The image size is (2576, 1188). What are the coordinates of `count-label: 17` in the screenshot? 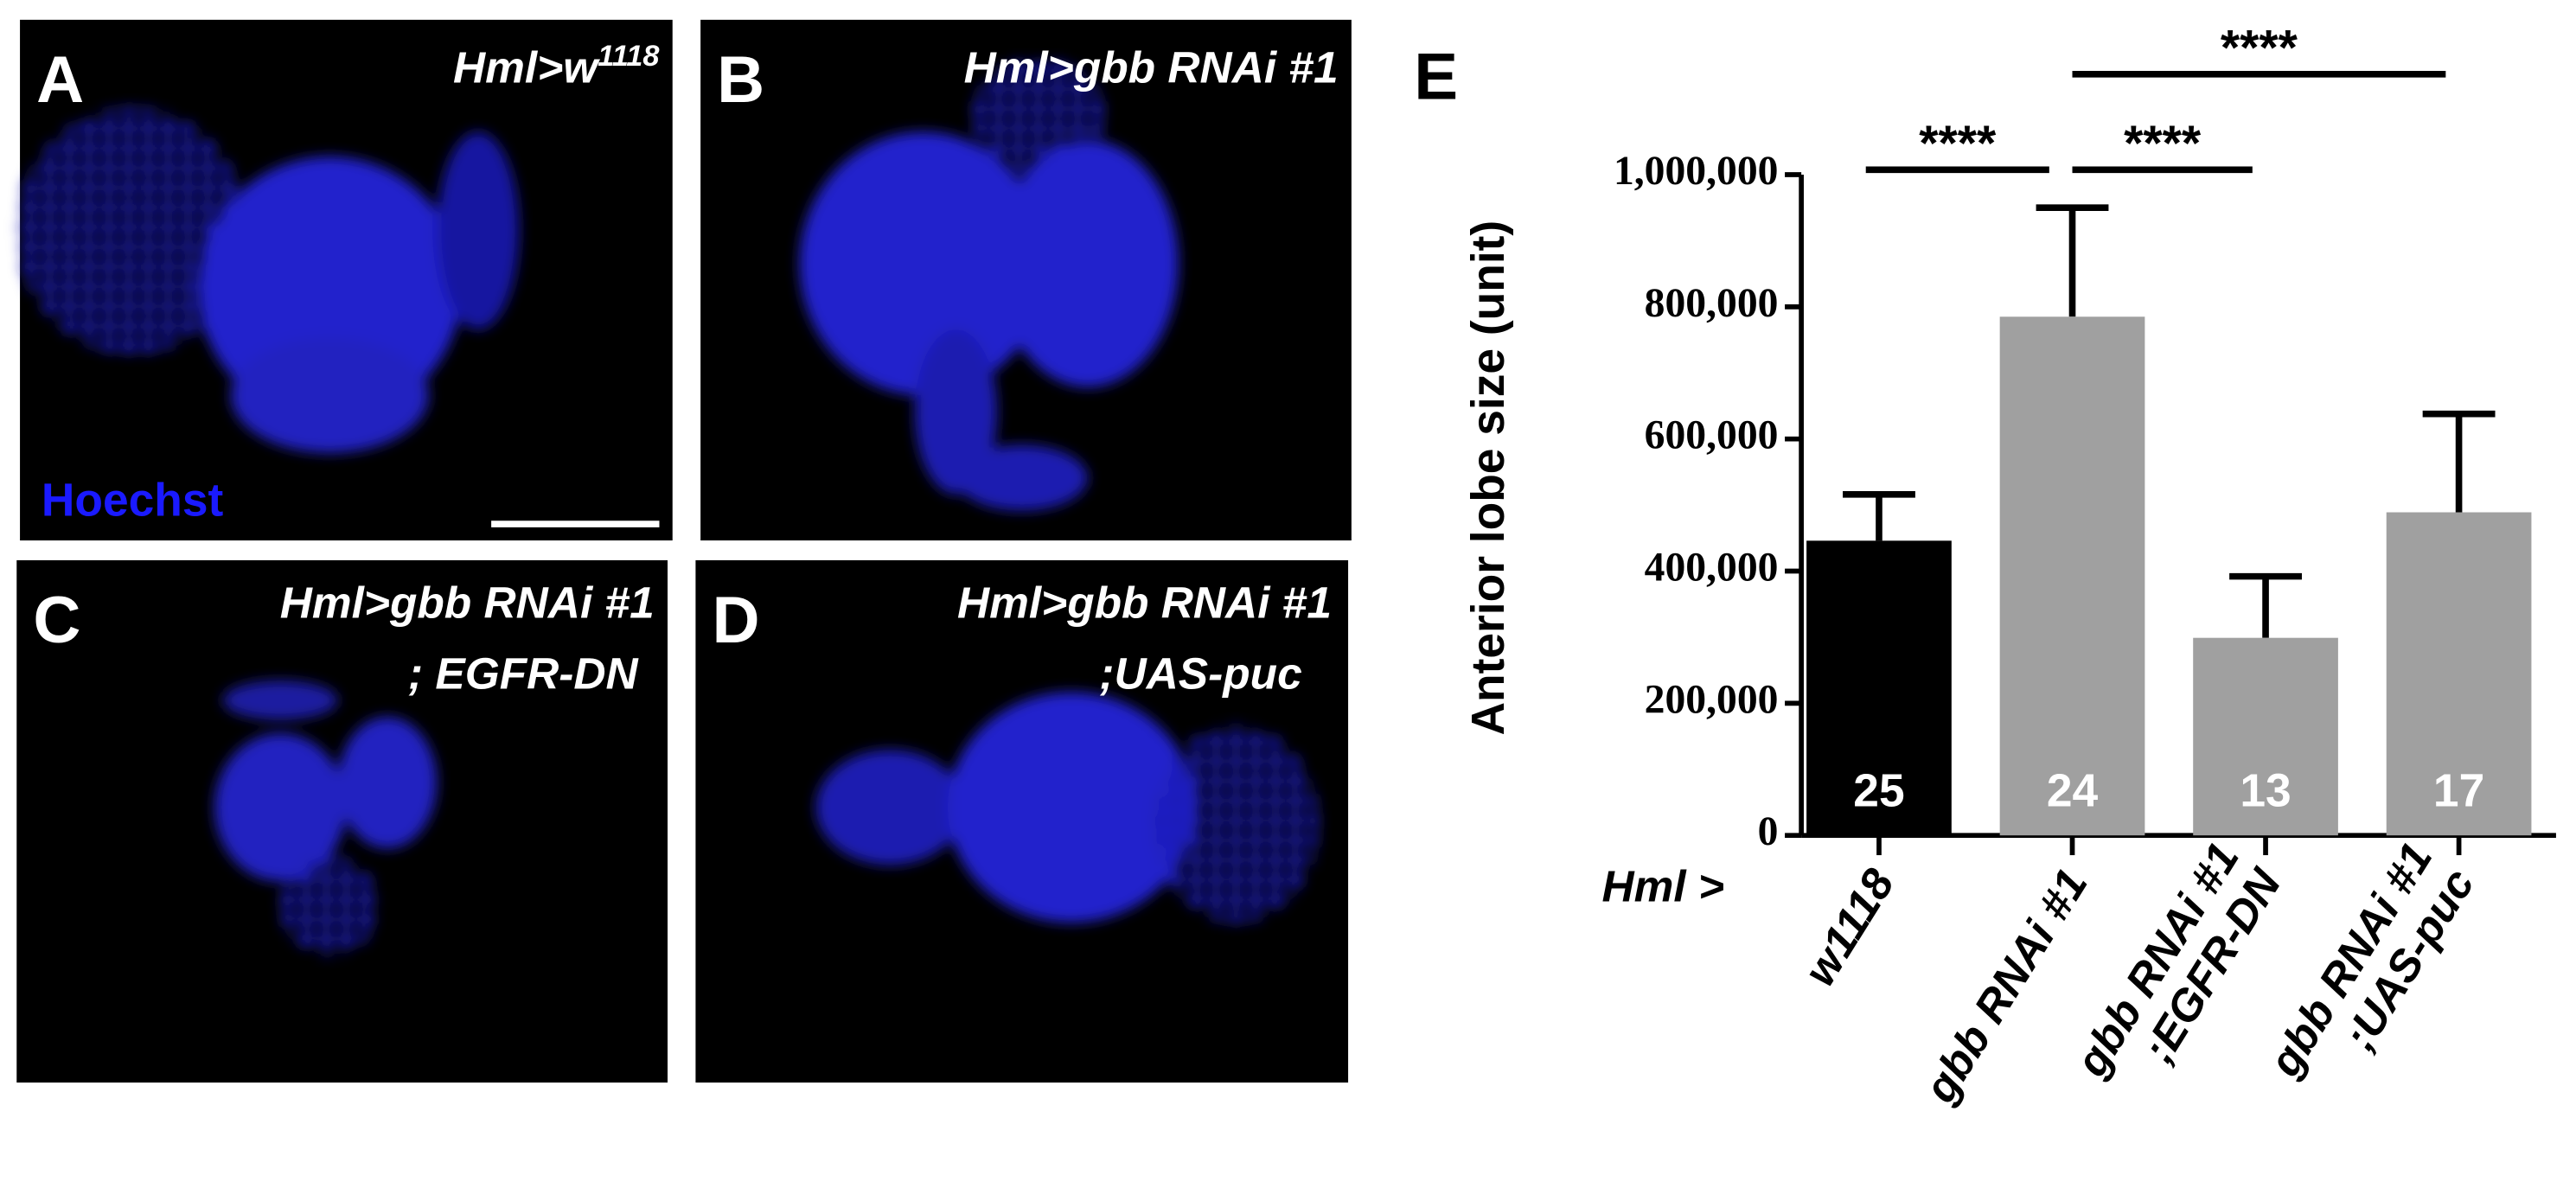 It's located at (2458, 791).